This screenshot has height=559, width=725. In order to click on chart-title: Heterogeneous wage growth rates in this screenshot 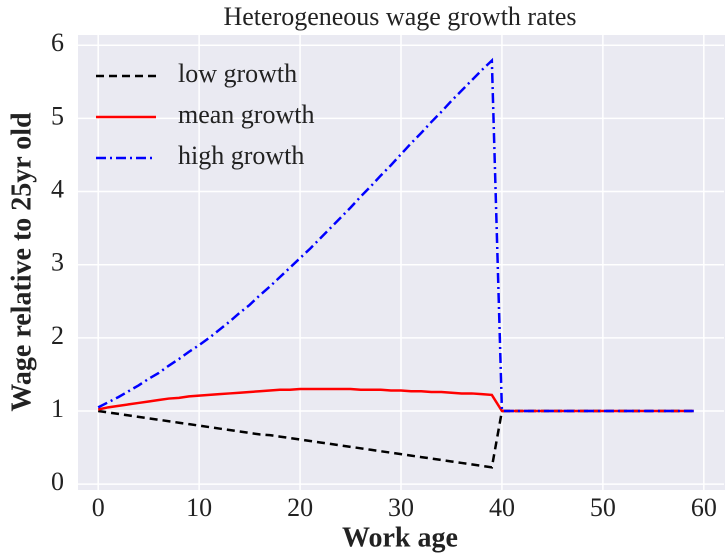, I will do `click(399, 16)`.